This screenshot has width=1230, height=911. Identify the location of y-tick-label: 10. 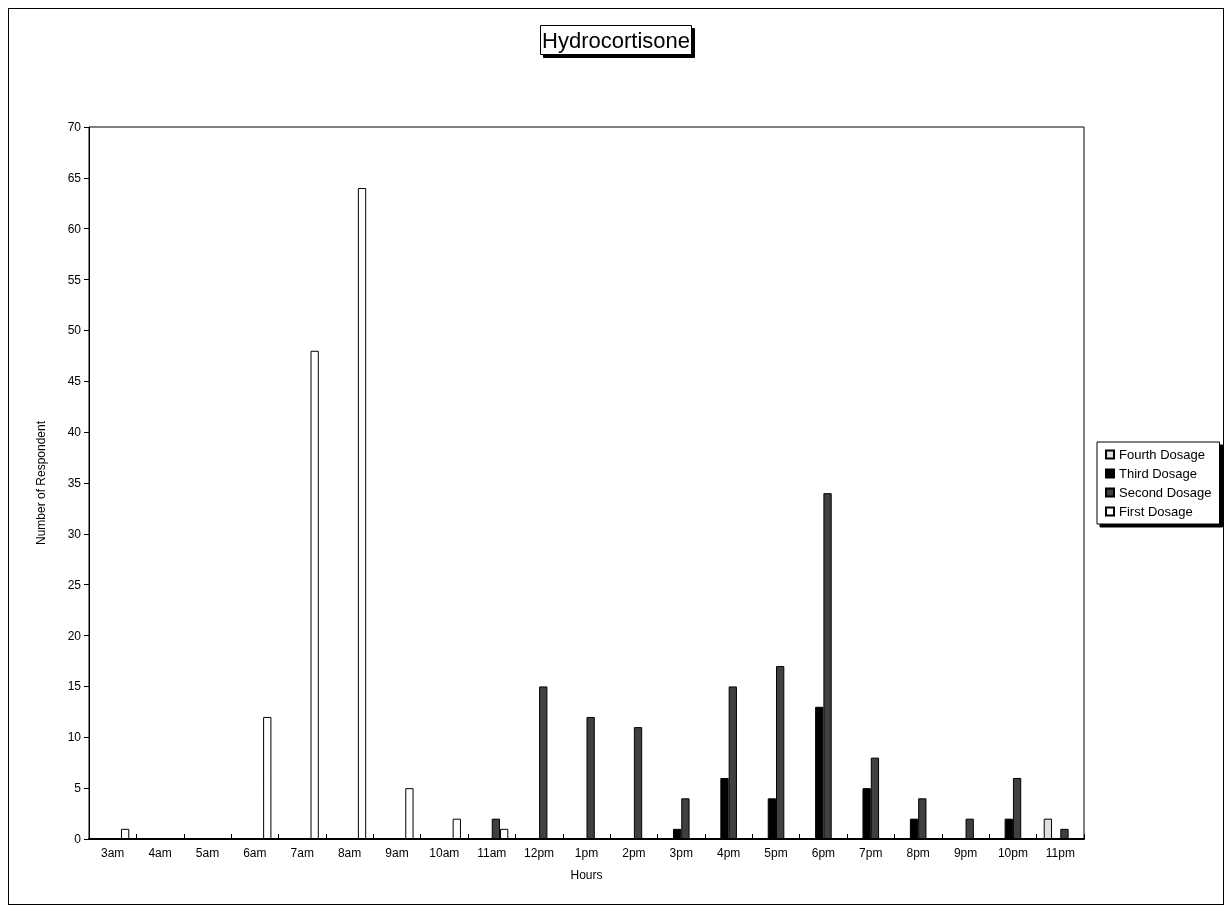
(74, 737).